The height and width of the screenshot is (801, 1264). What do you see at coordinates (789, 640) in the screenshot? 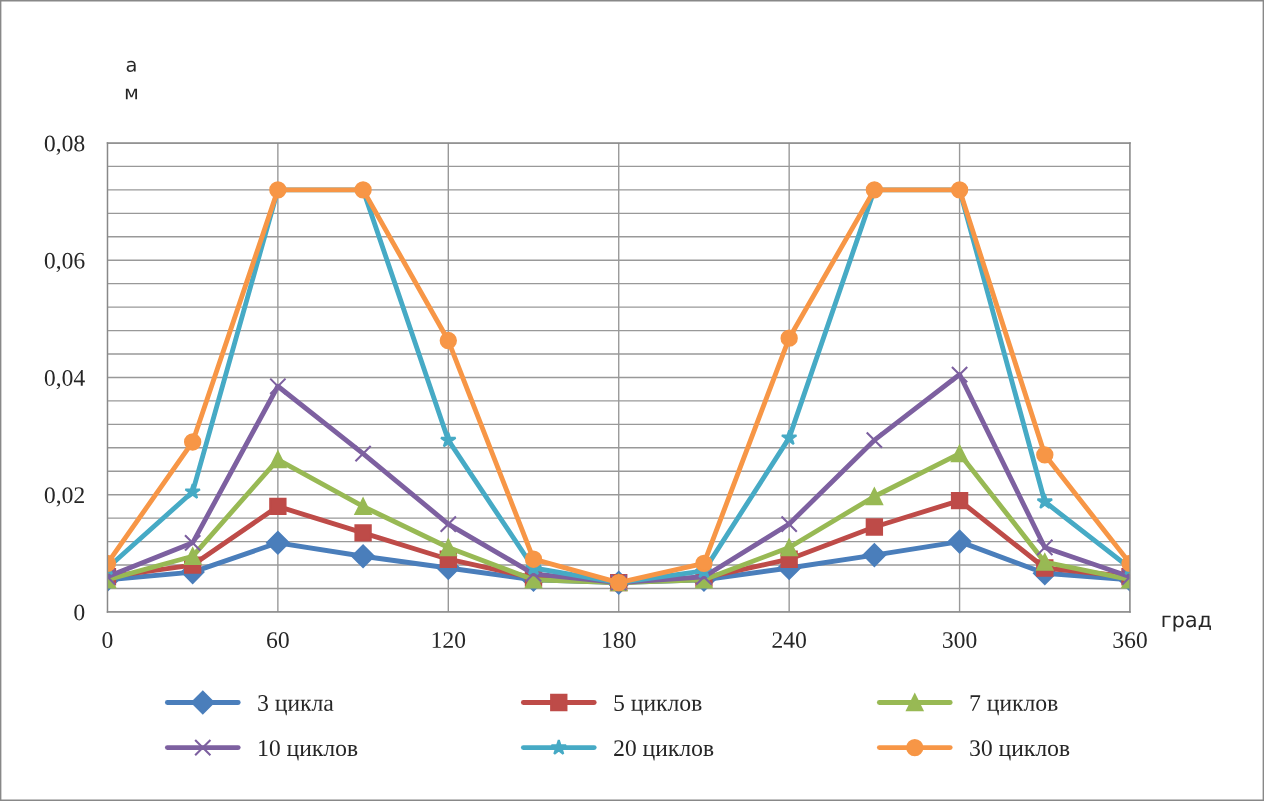
I see `x-tick-label: 240` at bounding box center [789, 640].